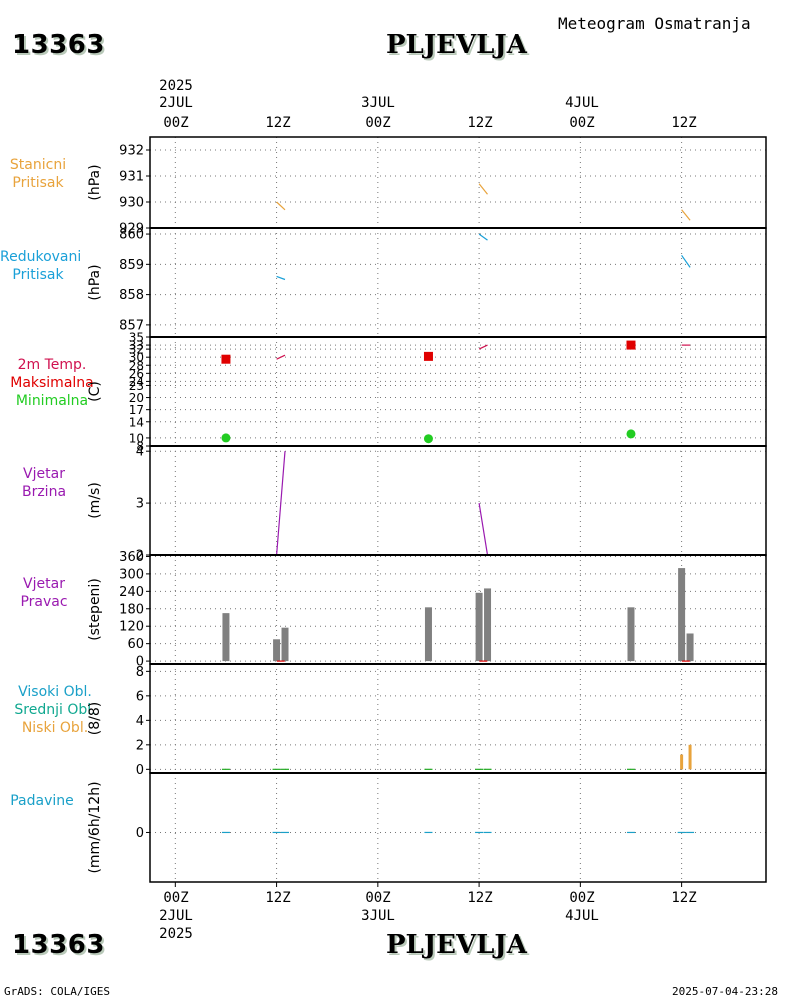 This screenshot has width=800, height=1000. I want to click on ytick-label-2-10: 32, so click(136, 350).